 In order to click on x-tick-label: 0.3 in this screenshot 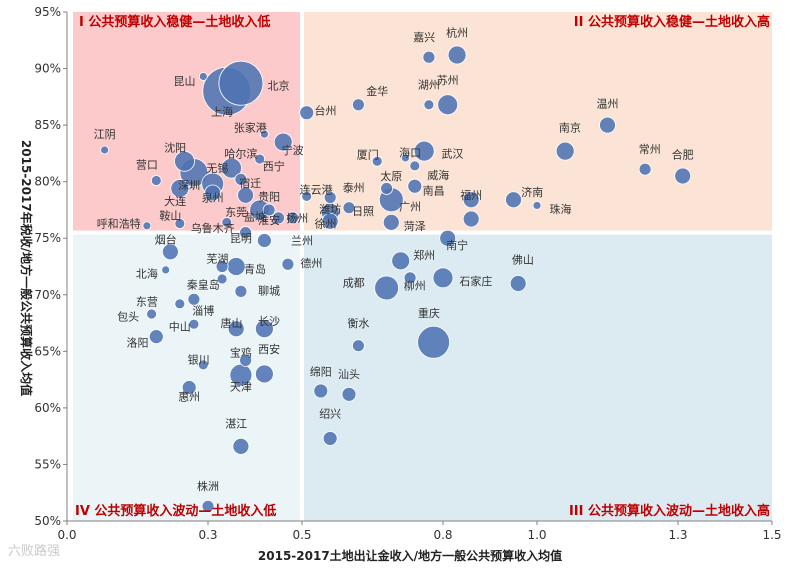, I will do `click(207, 535)`.